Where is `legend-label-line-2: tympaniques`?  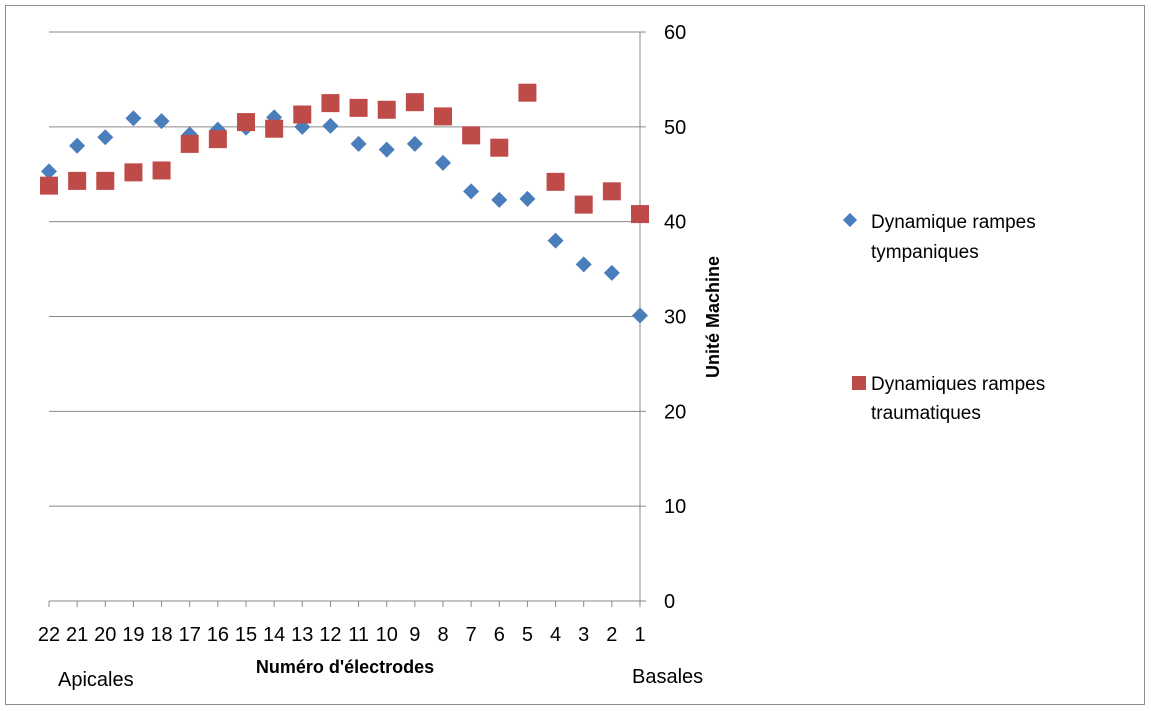
legend-label-line-2: tympaniques is located at coordinates (925, 252).